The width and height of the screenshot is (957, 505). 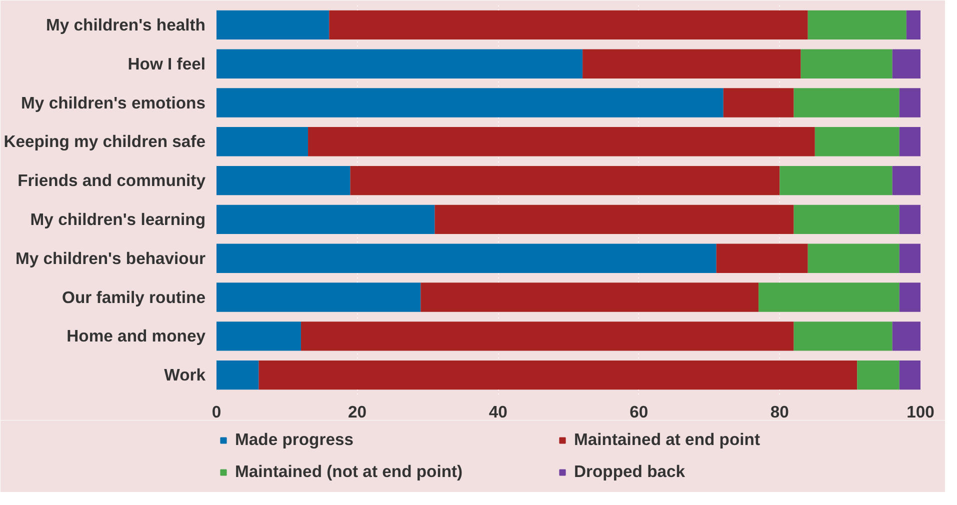 What do you see at coordinates (920, 412) in the screenshot?
I see `x-tick-label: 100` at bounding box center [920, 412].